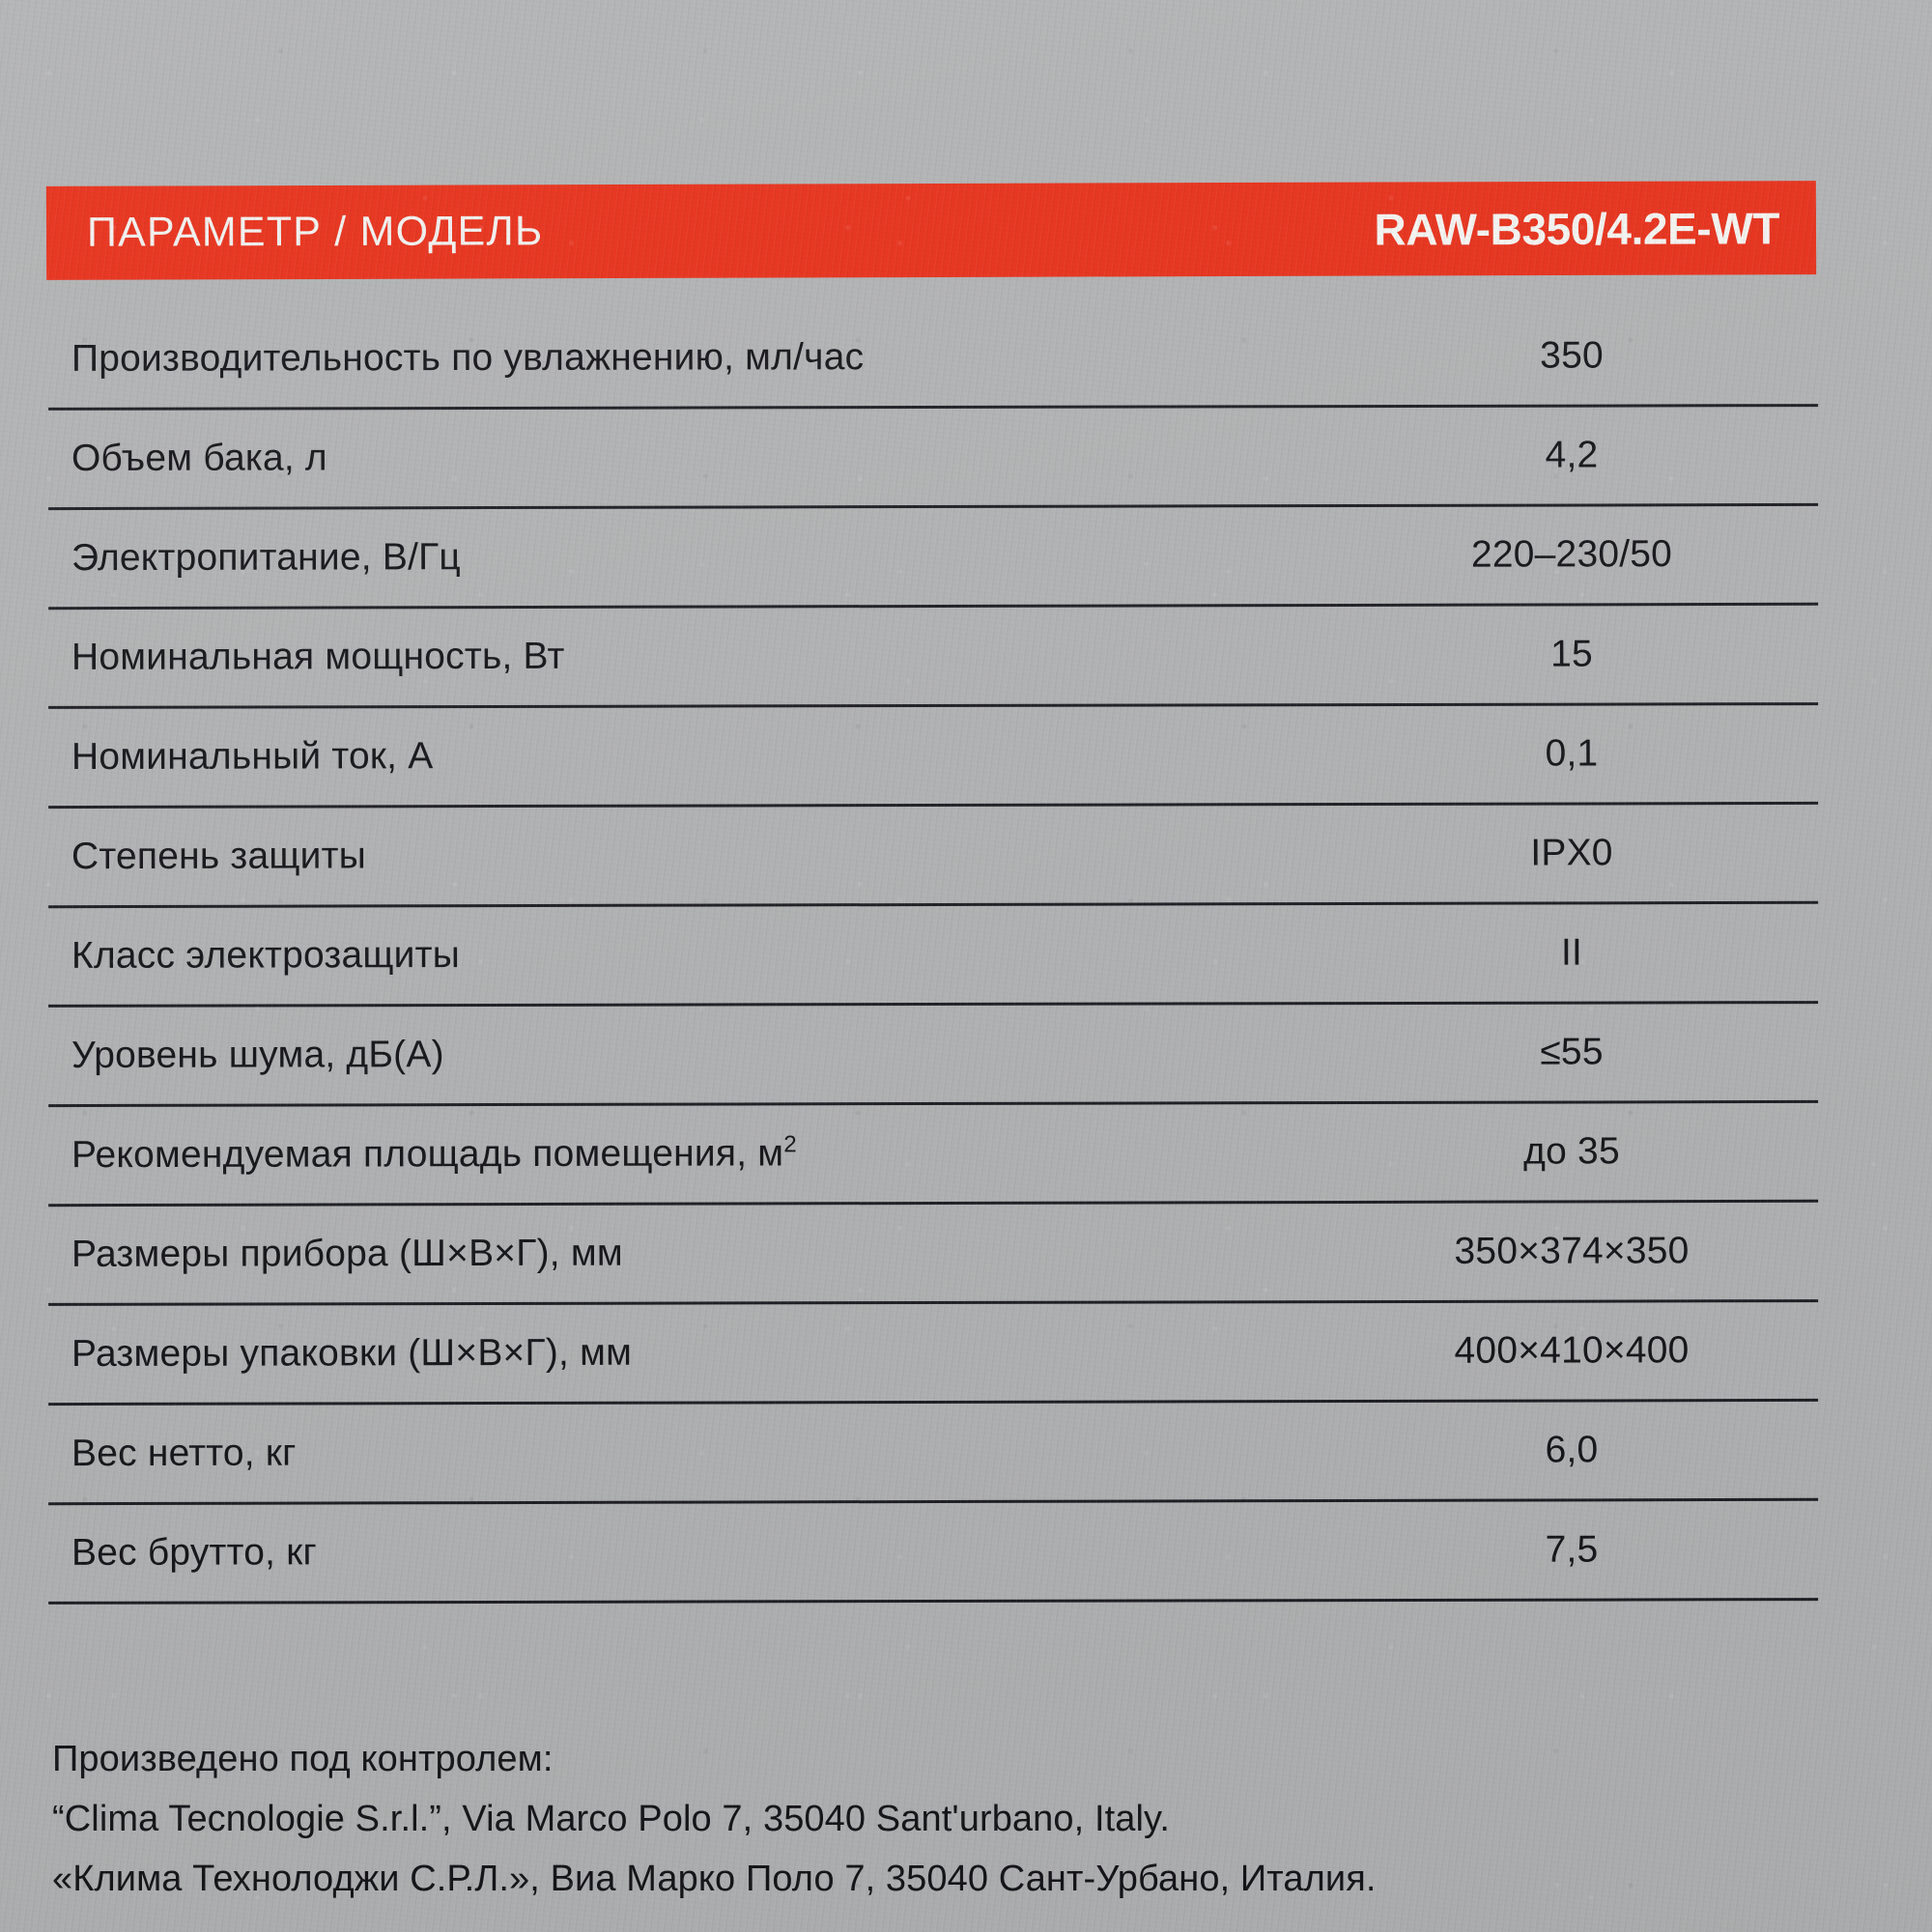 The image size is (1932, 1932). Describe the element at coordinates (194, 1552) in the screenshot. I see `spec-label: Вес брутто, кг` at that location.